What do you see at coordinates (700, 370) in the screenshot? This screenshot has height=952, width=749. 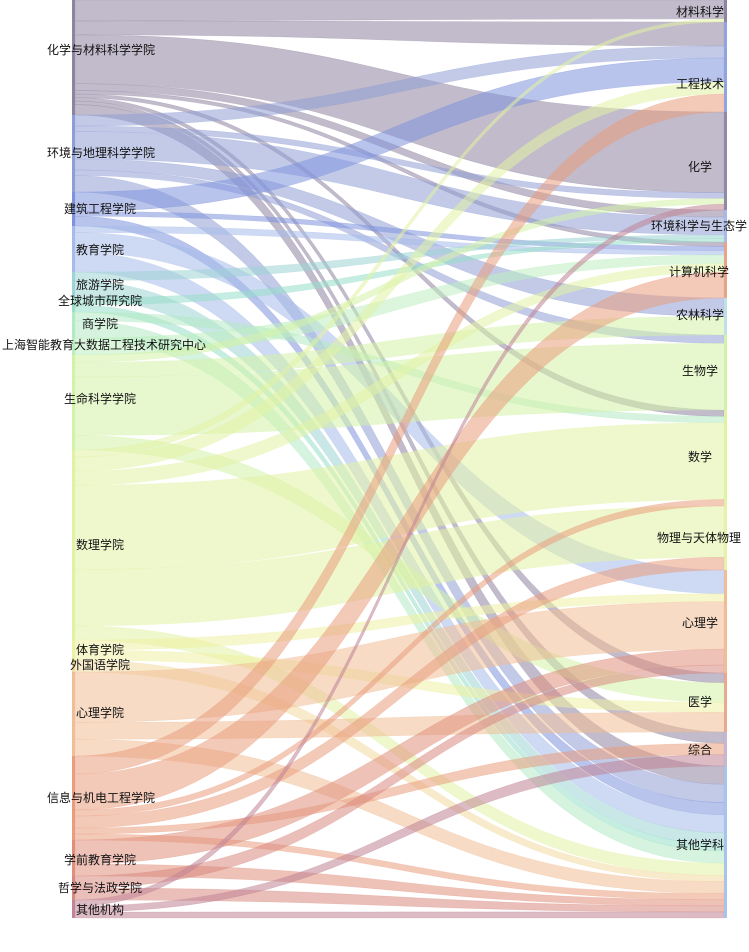 I see `target-label: 生物学` at bounding box center [700, 370].